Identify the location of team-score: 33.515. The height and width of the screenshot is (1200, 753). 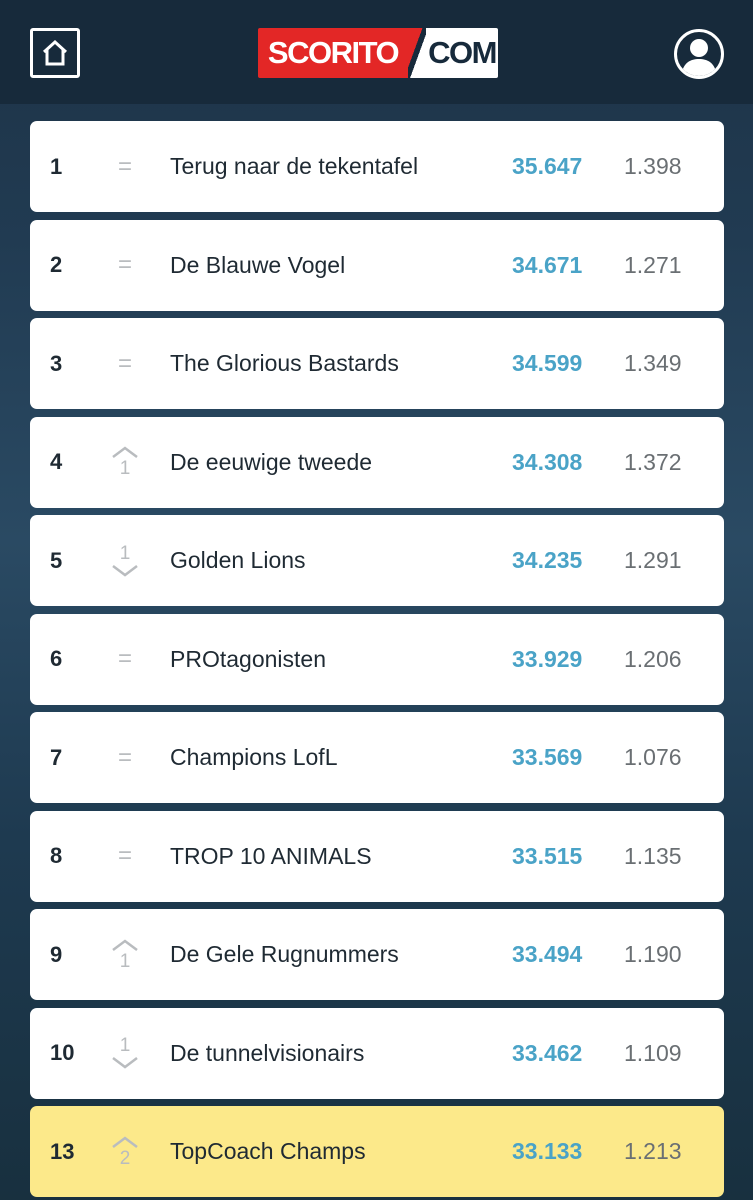
(547, 855).